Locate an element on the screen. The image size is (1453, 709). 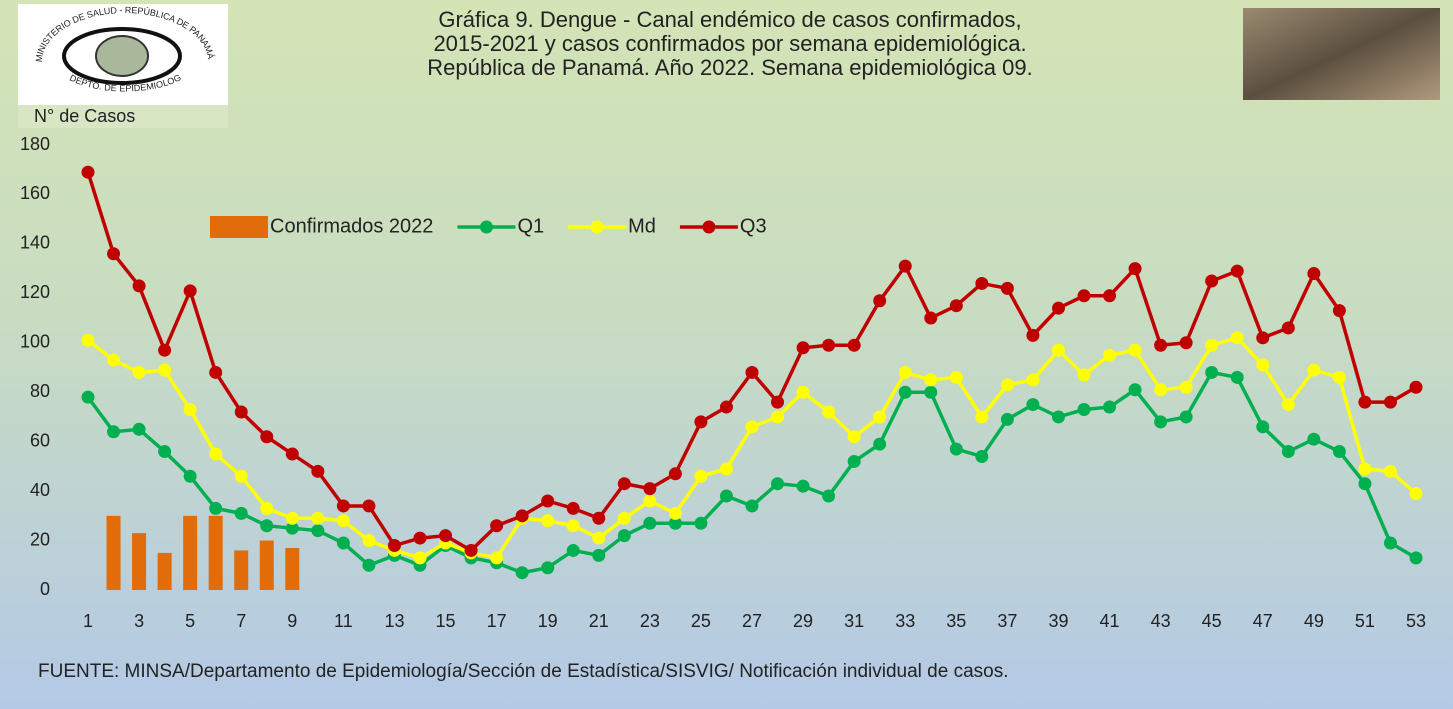
x-tick-label: 35 is located at coordinates (956, 621).